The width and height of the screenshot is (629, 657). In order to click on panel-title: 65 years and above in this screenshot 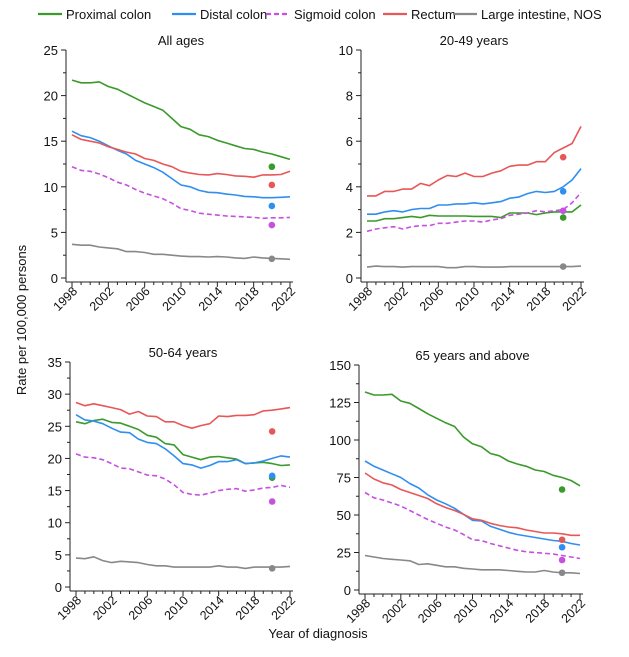, I will do `click(472, 355)`.